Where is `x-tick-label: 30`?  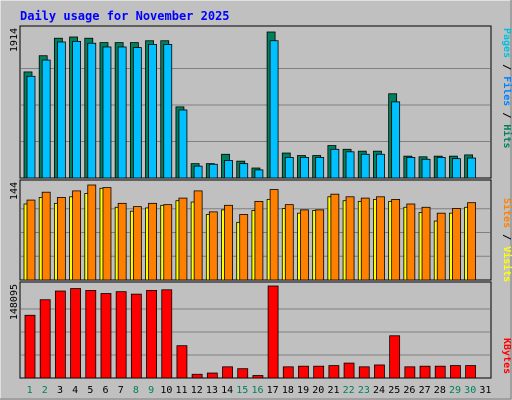
x-tick-label: 30 is located at coordinates (470, 390).